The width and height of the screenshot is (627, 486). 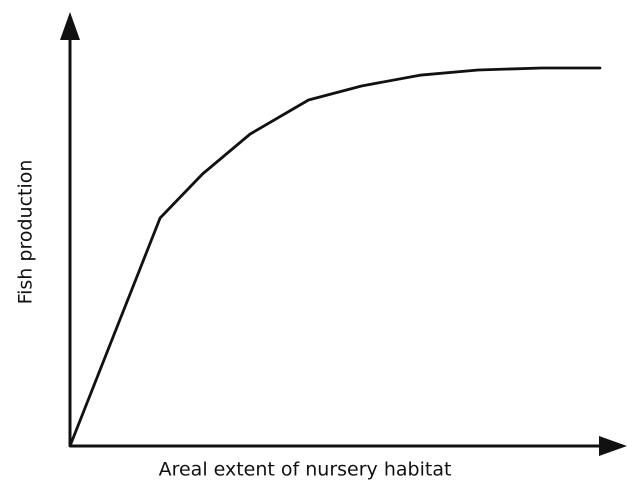 I want to click on y-axis-label: Fish production, so click(x=26, y=232).